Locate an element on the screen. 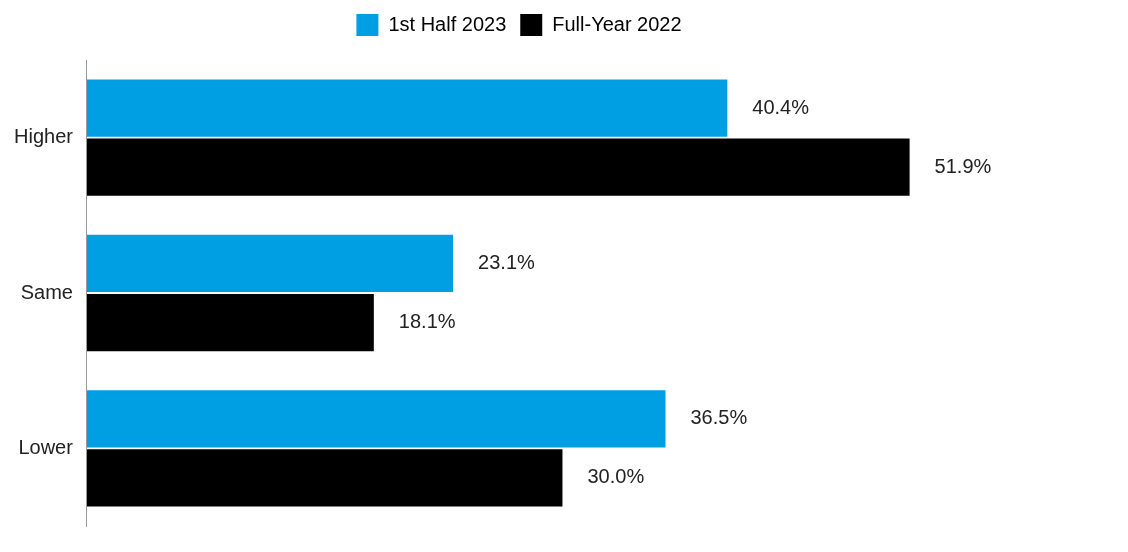 The height and width of the screenshot is (552, 1128). data-label: 18.1% is located at coordinates (427, 321).